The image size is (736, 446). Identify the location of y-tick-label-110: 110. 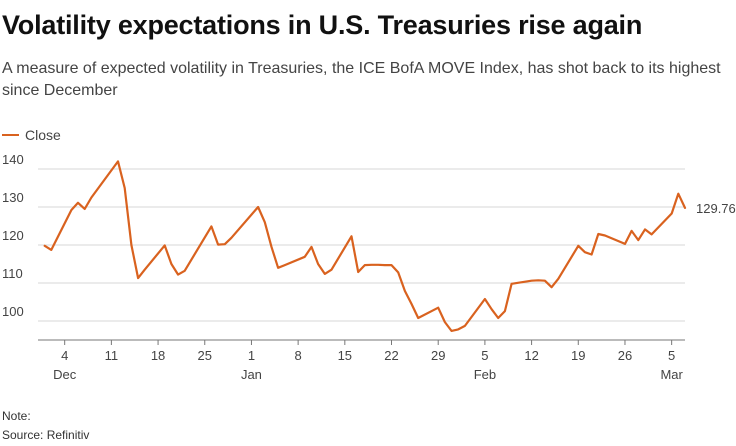
(12, 273).